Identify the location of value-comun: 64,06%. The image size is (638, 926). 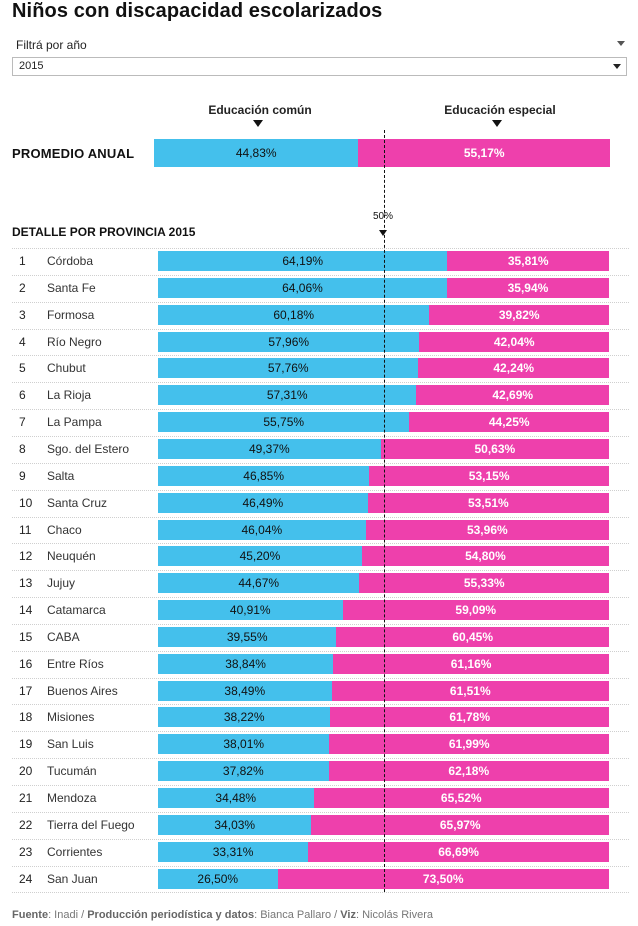
(302, 287).